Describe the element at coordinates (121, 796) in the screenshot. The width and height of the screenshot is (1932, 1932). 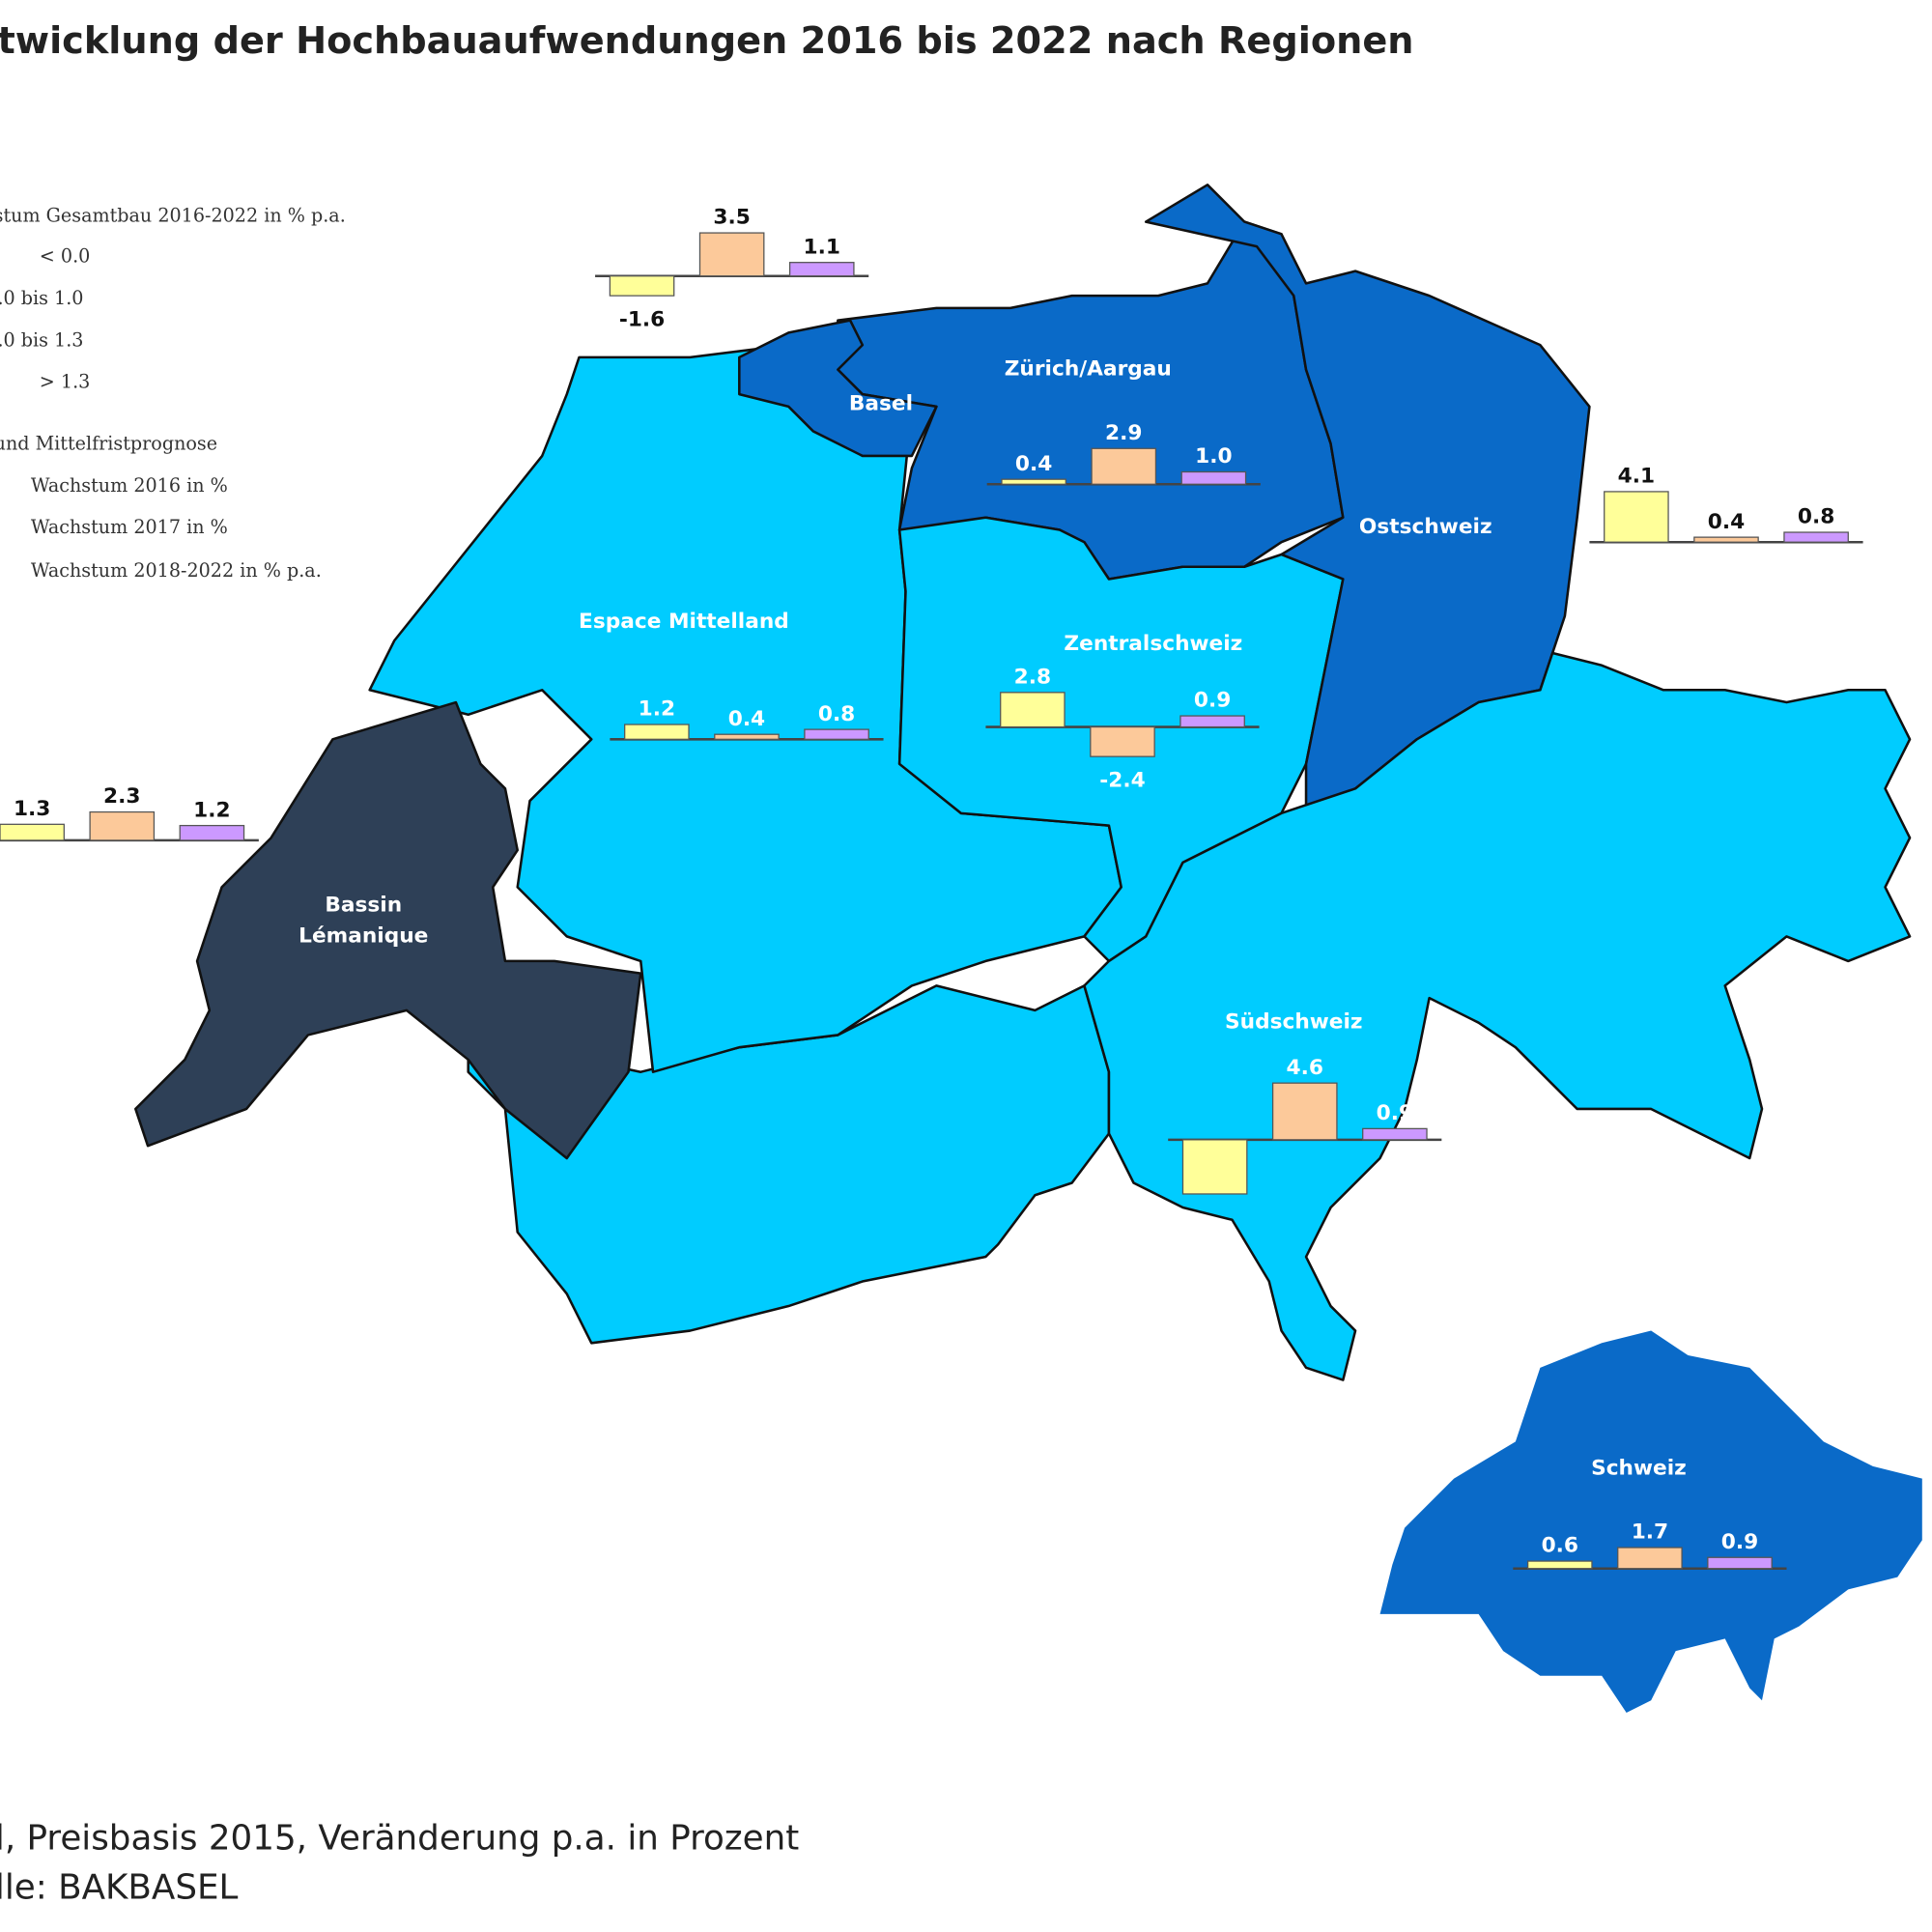
I see `value-label: 2.3` at that location.